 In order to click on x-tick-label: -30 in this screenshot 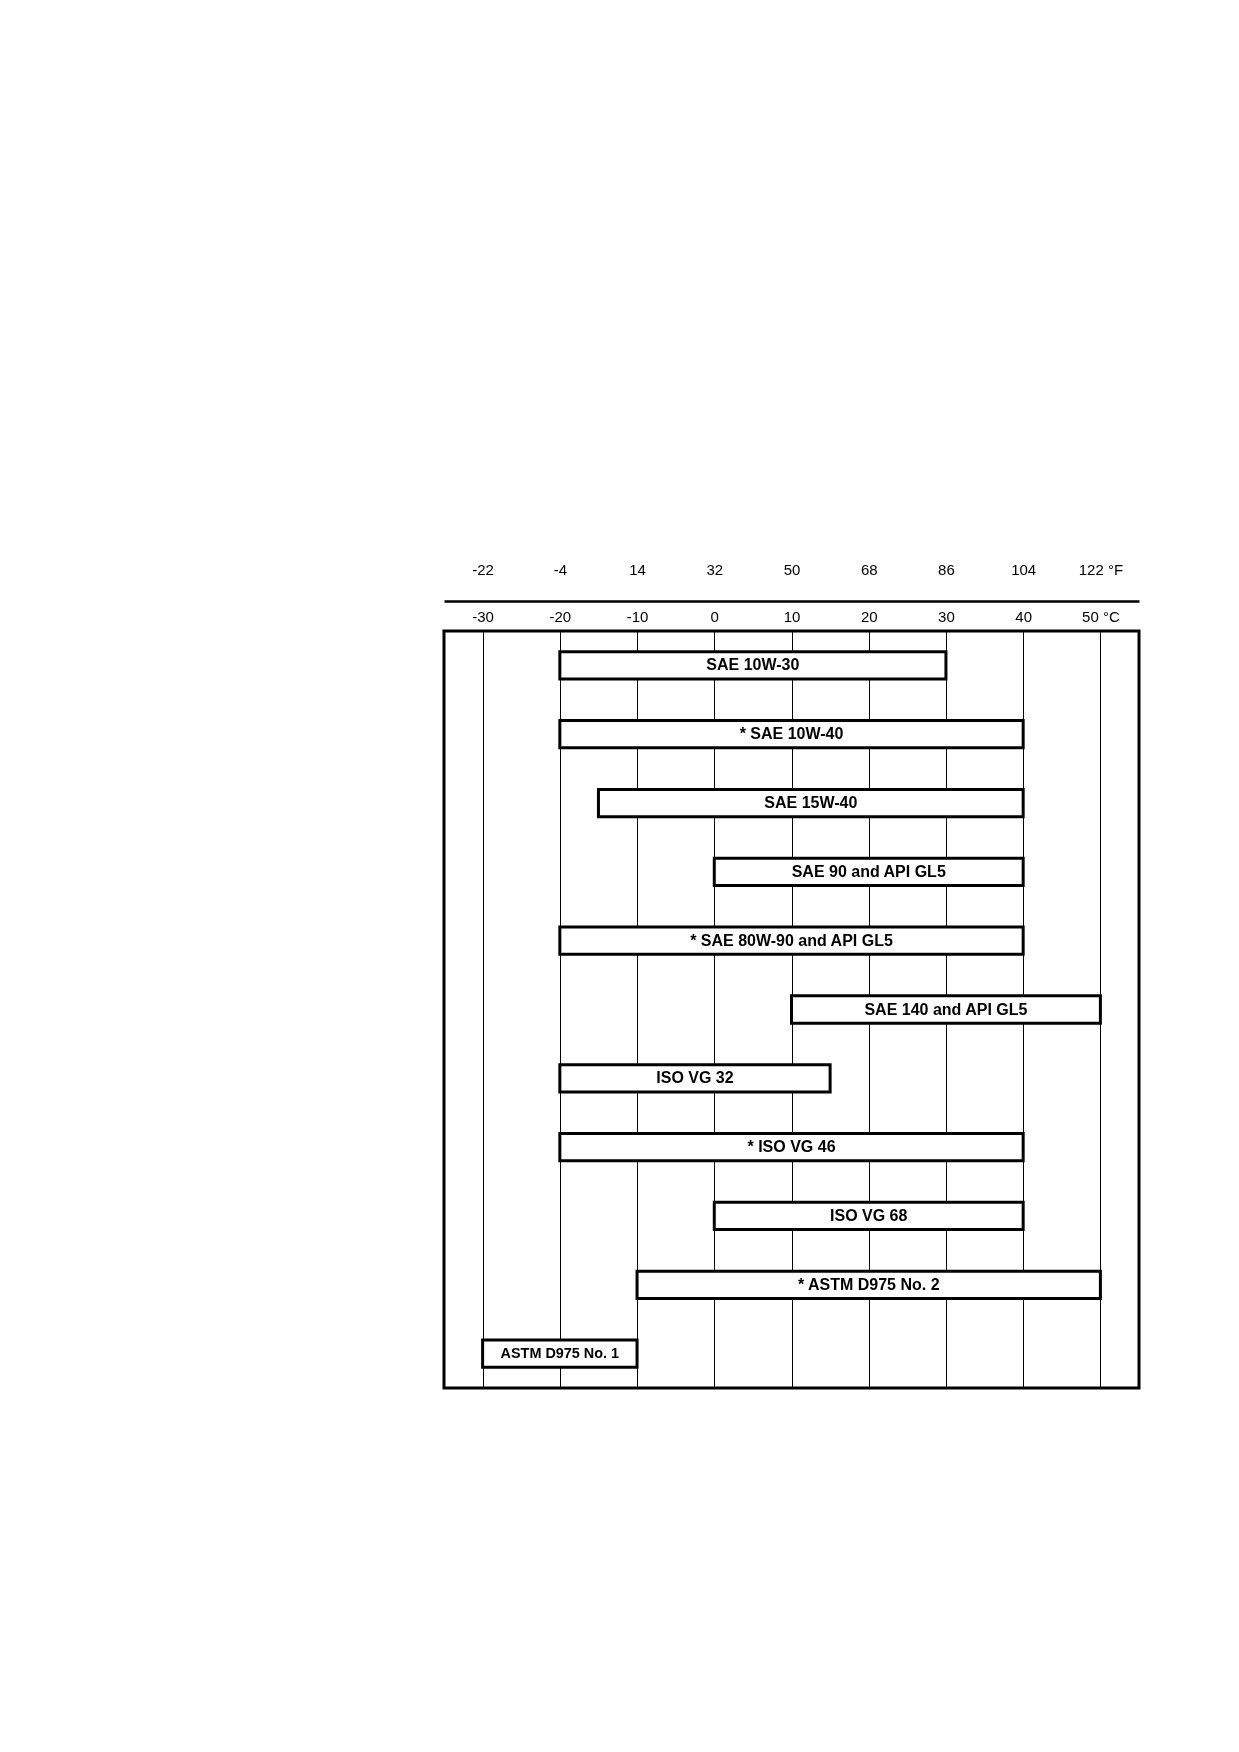, I will do `click(483, 616)`.